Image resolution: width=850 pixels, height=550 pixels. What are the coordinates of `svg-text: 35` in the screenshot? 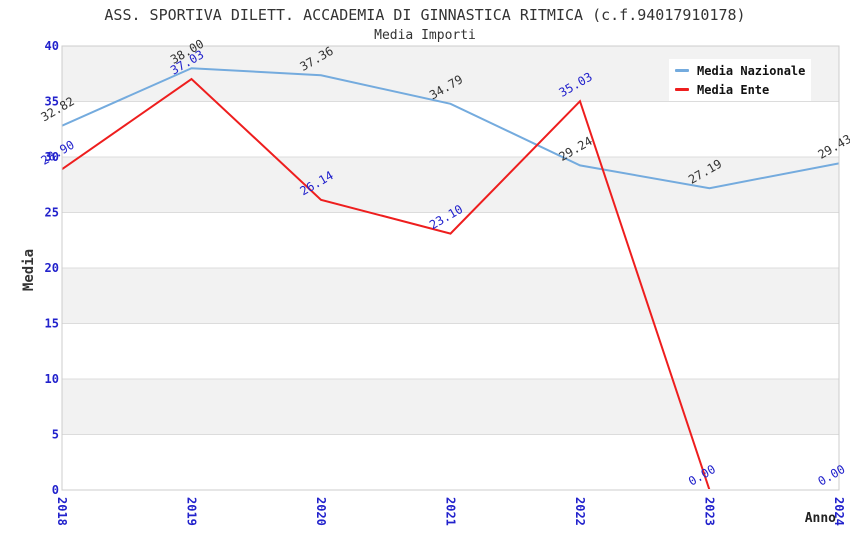 It's located at (52, 102).